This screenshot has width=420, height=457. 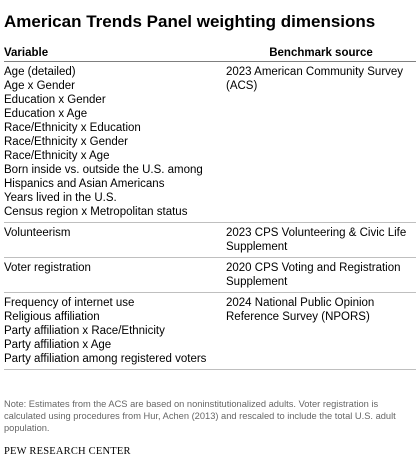 What do you see at coordinates (72, 128) in the screenshot?
I see `variable-item: Race/Ethnicity x Education` at bounding box center [72, 128].